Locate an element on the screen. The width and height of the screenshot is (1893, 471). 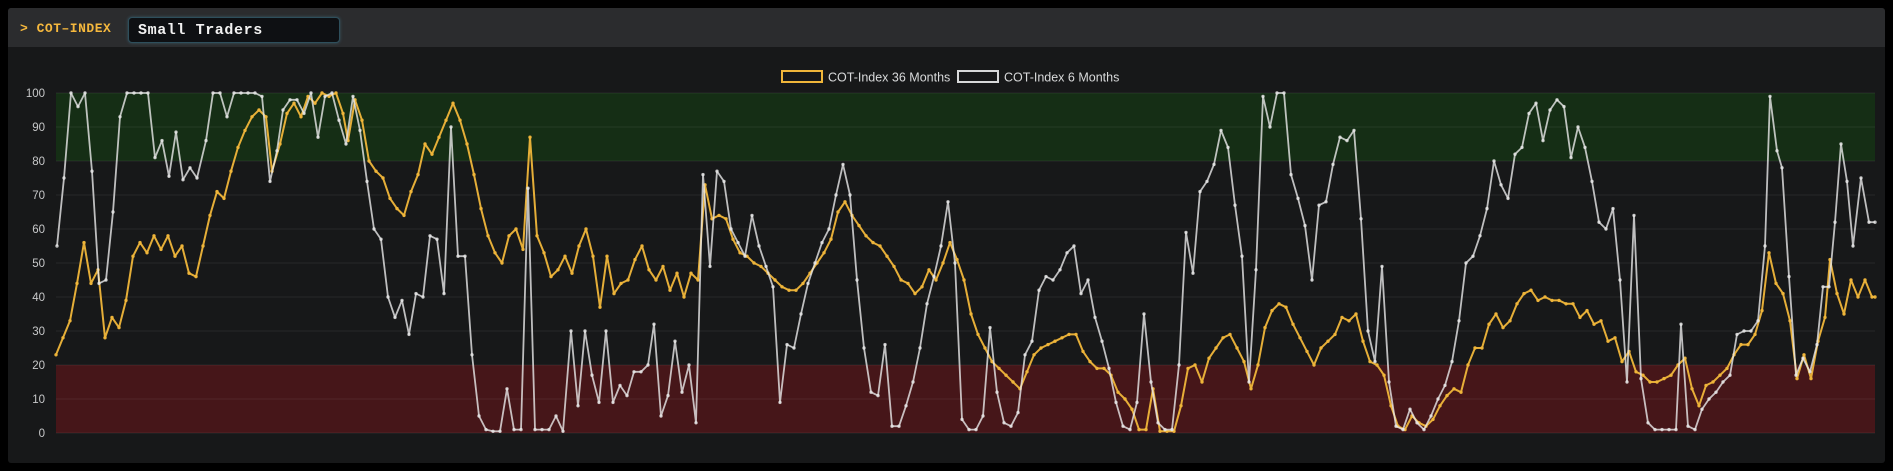
svg-text: 50 is located at coordinates (38, 264).